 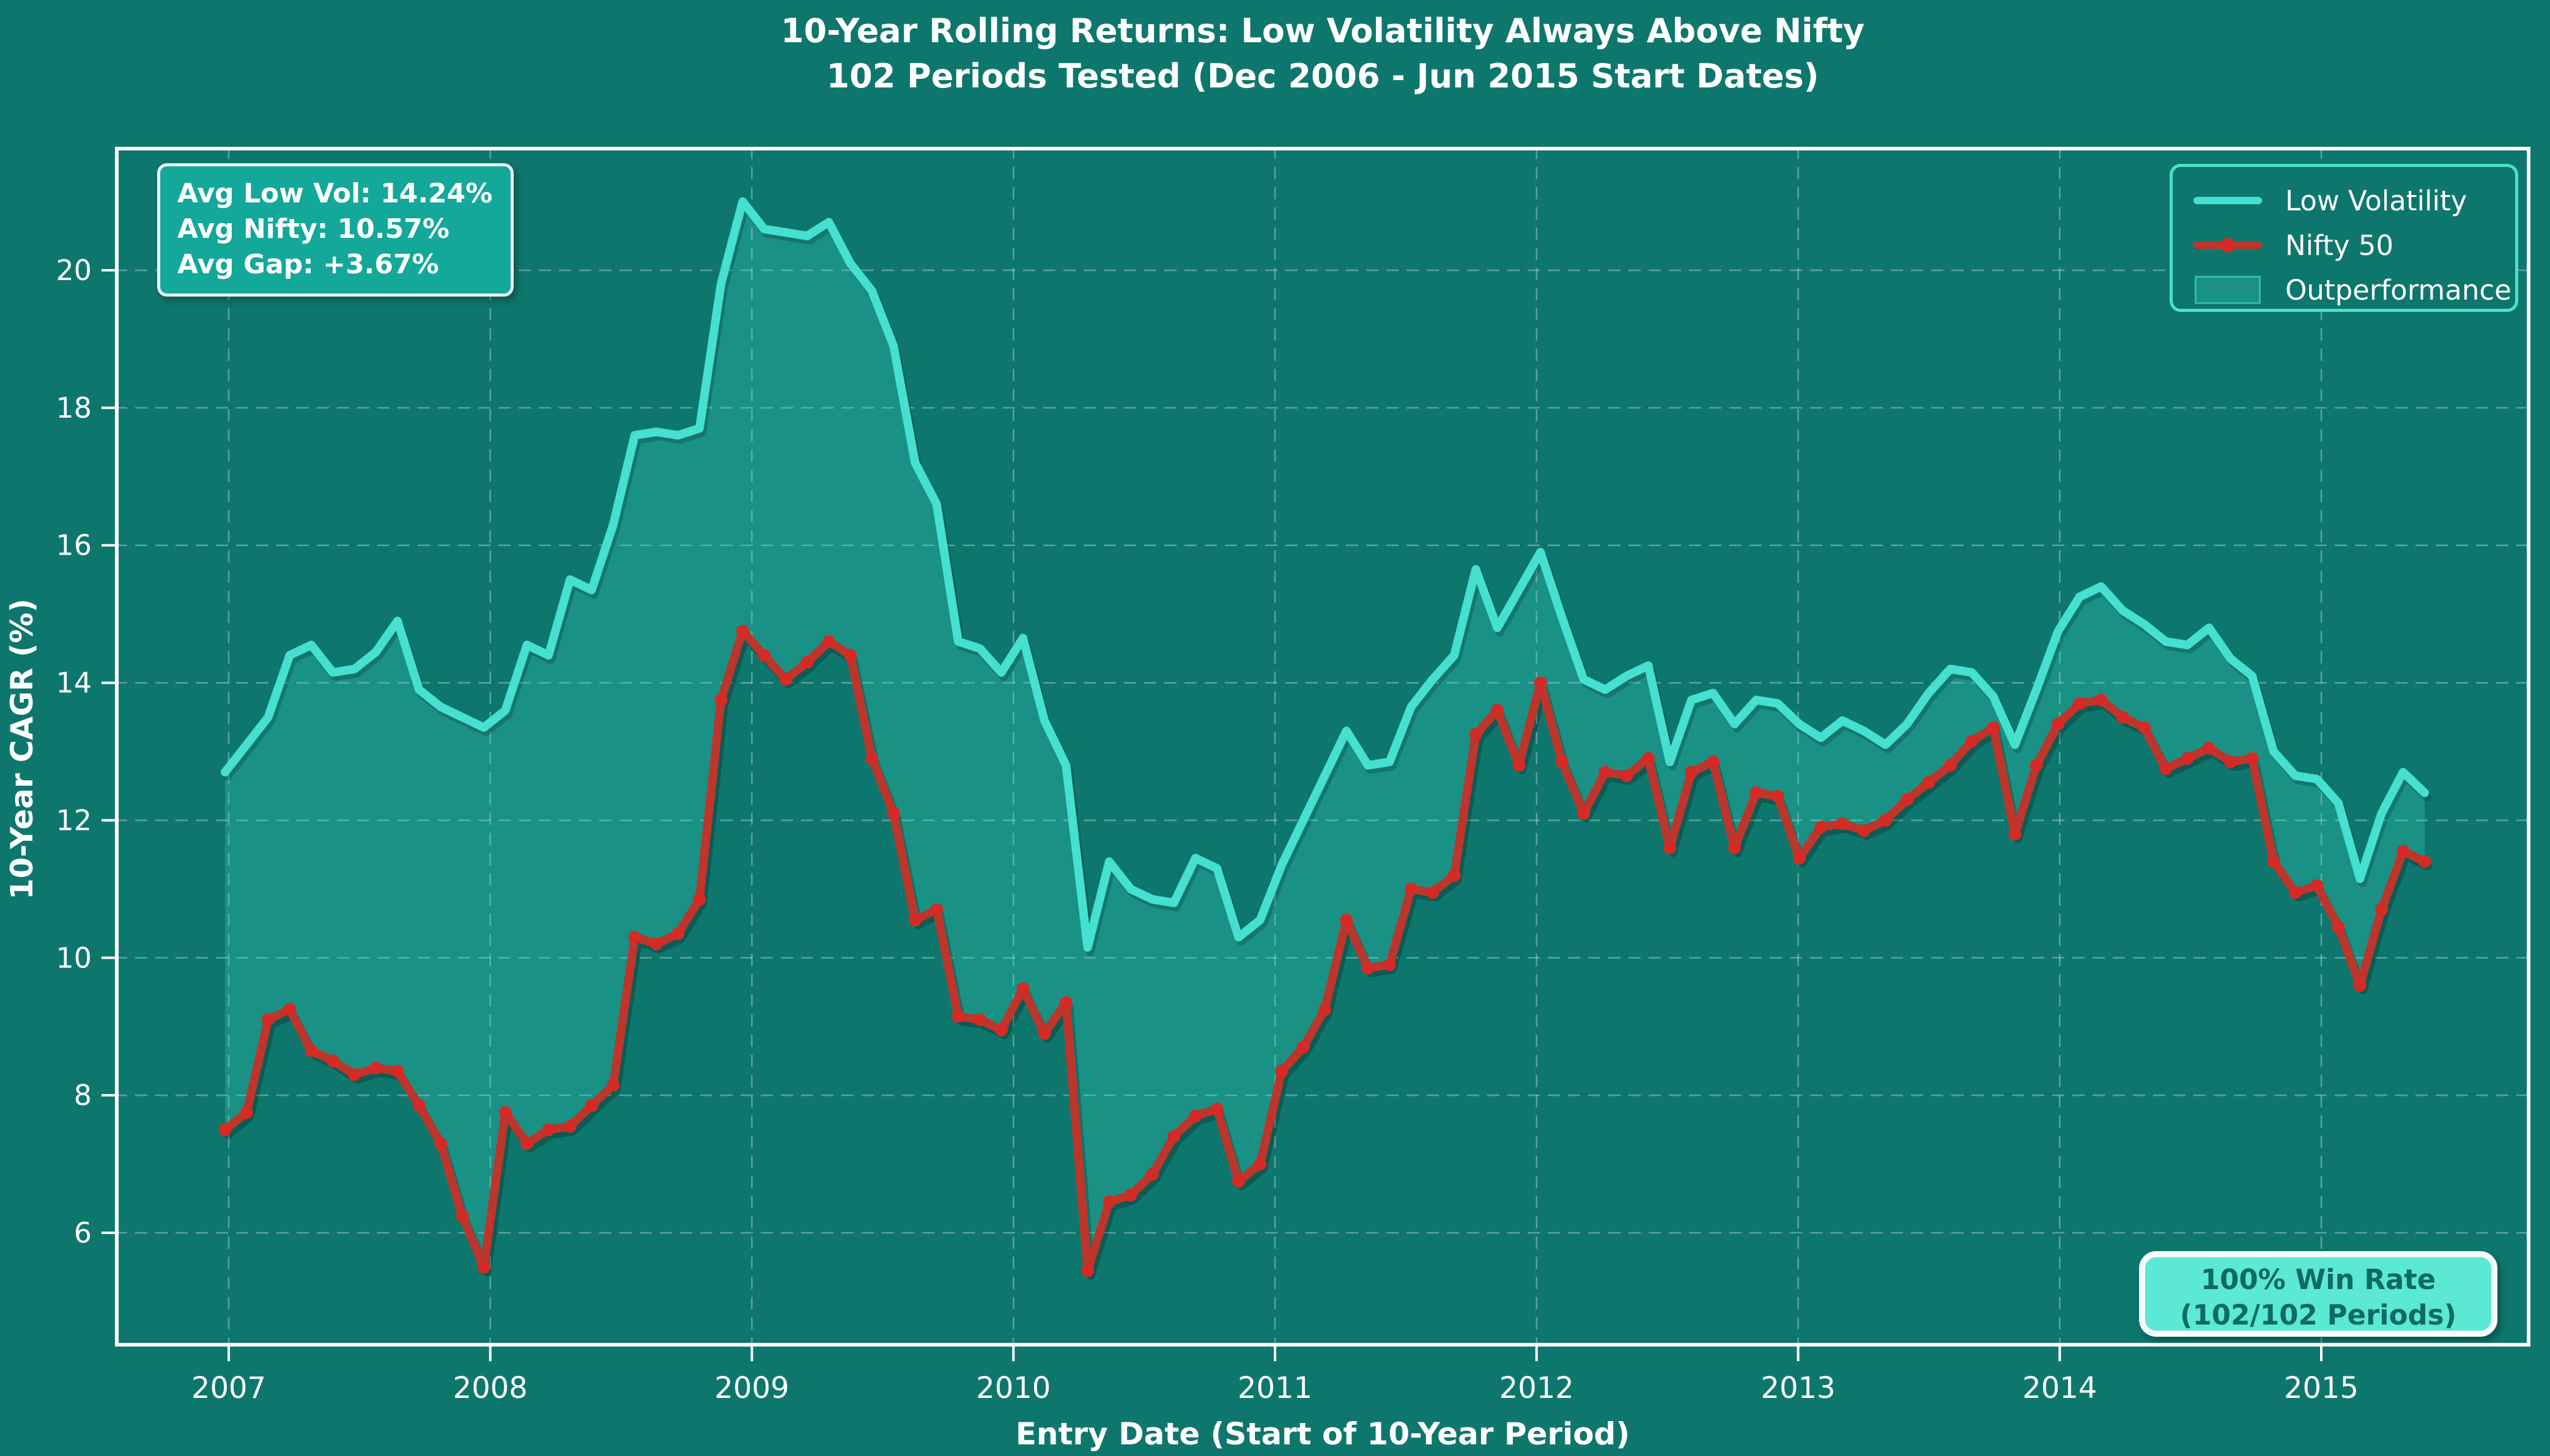 I want to click on y-axis-label: 10-Year CAGR (%), so click(x=22, y=749).